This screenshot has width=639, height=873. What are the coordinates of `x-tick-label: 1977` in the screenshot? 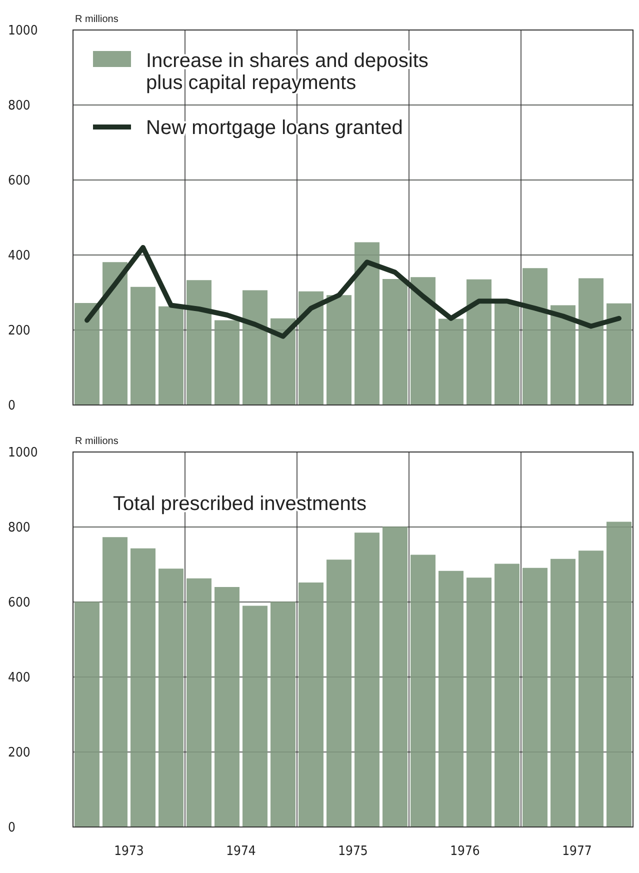 It's located at (577, 851).